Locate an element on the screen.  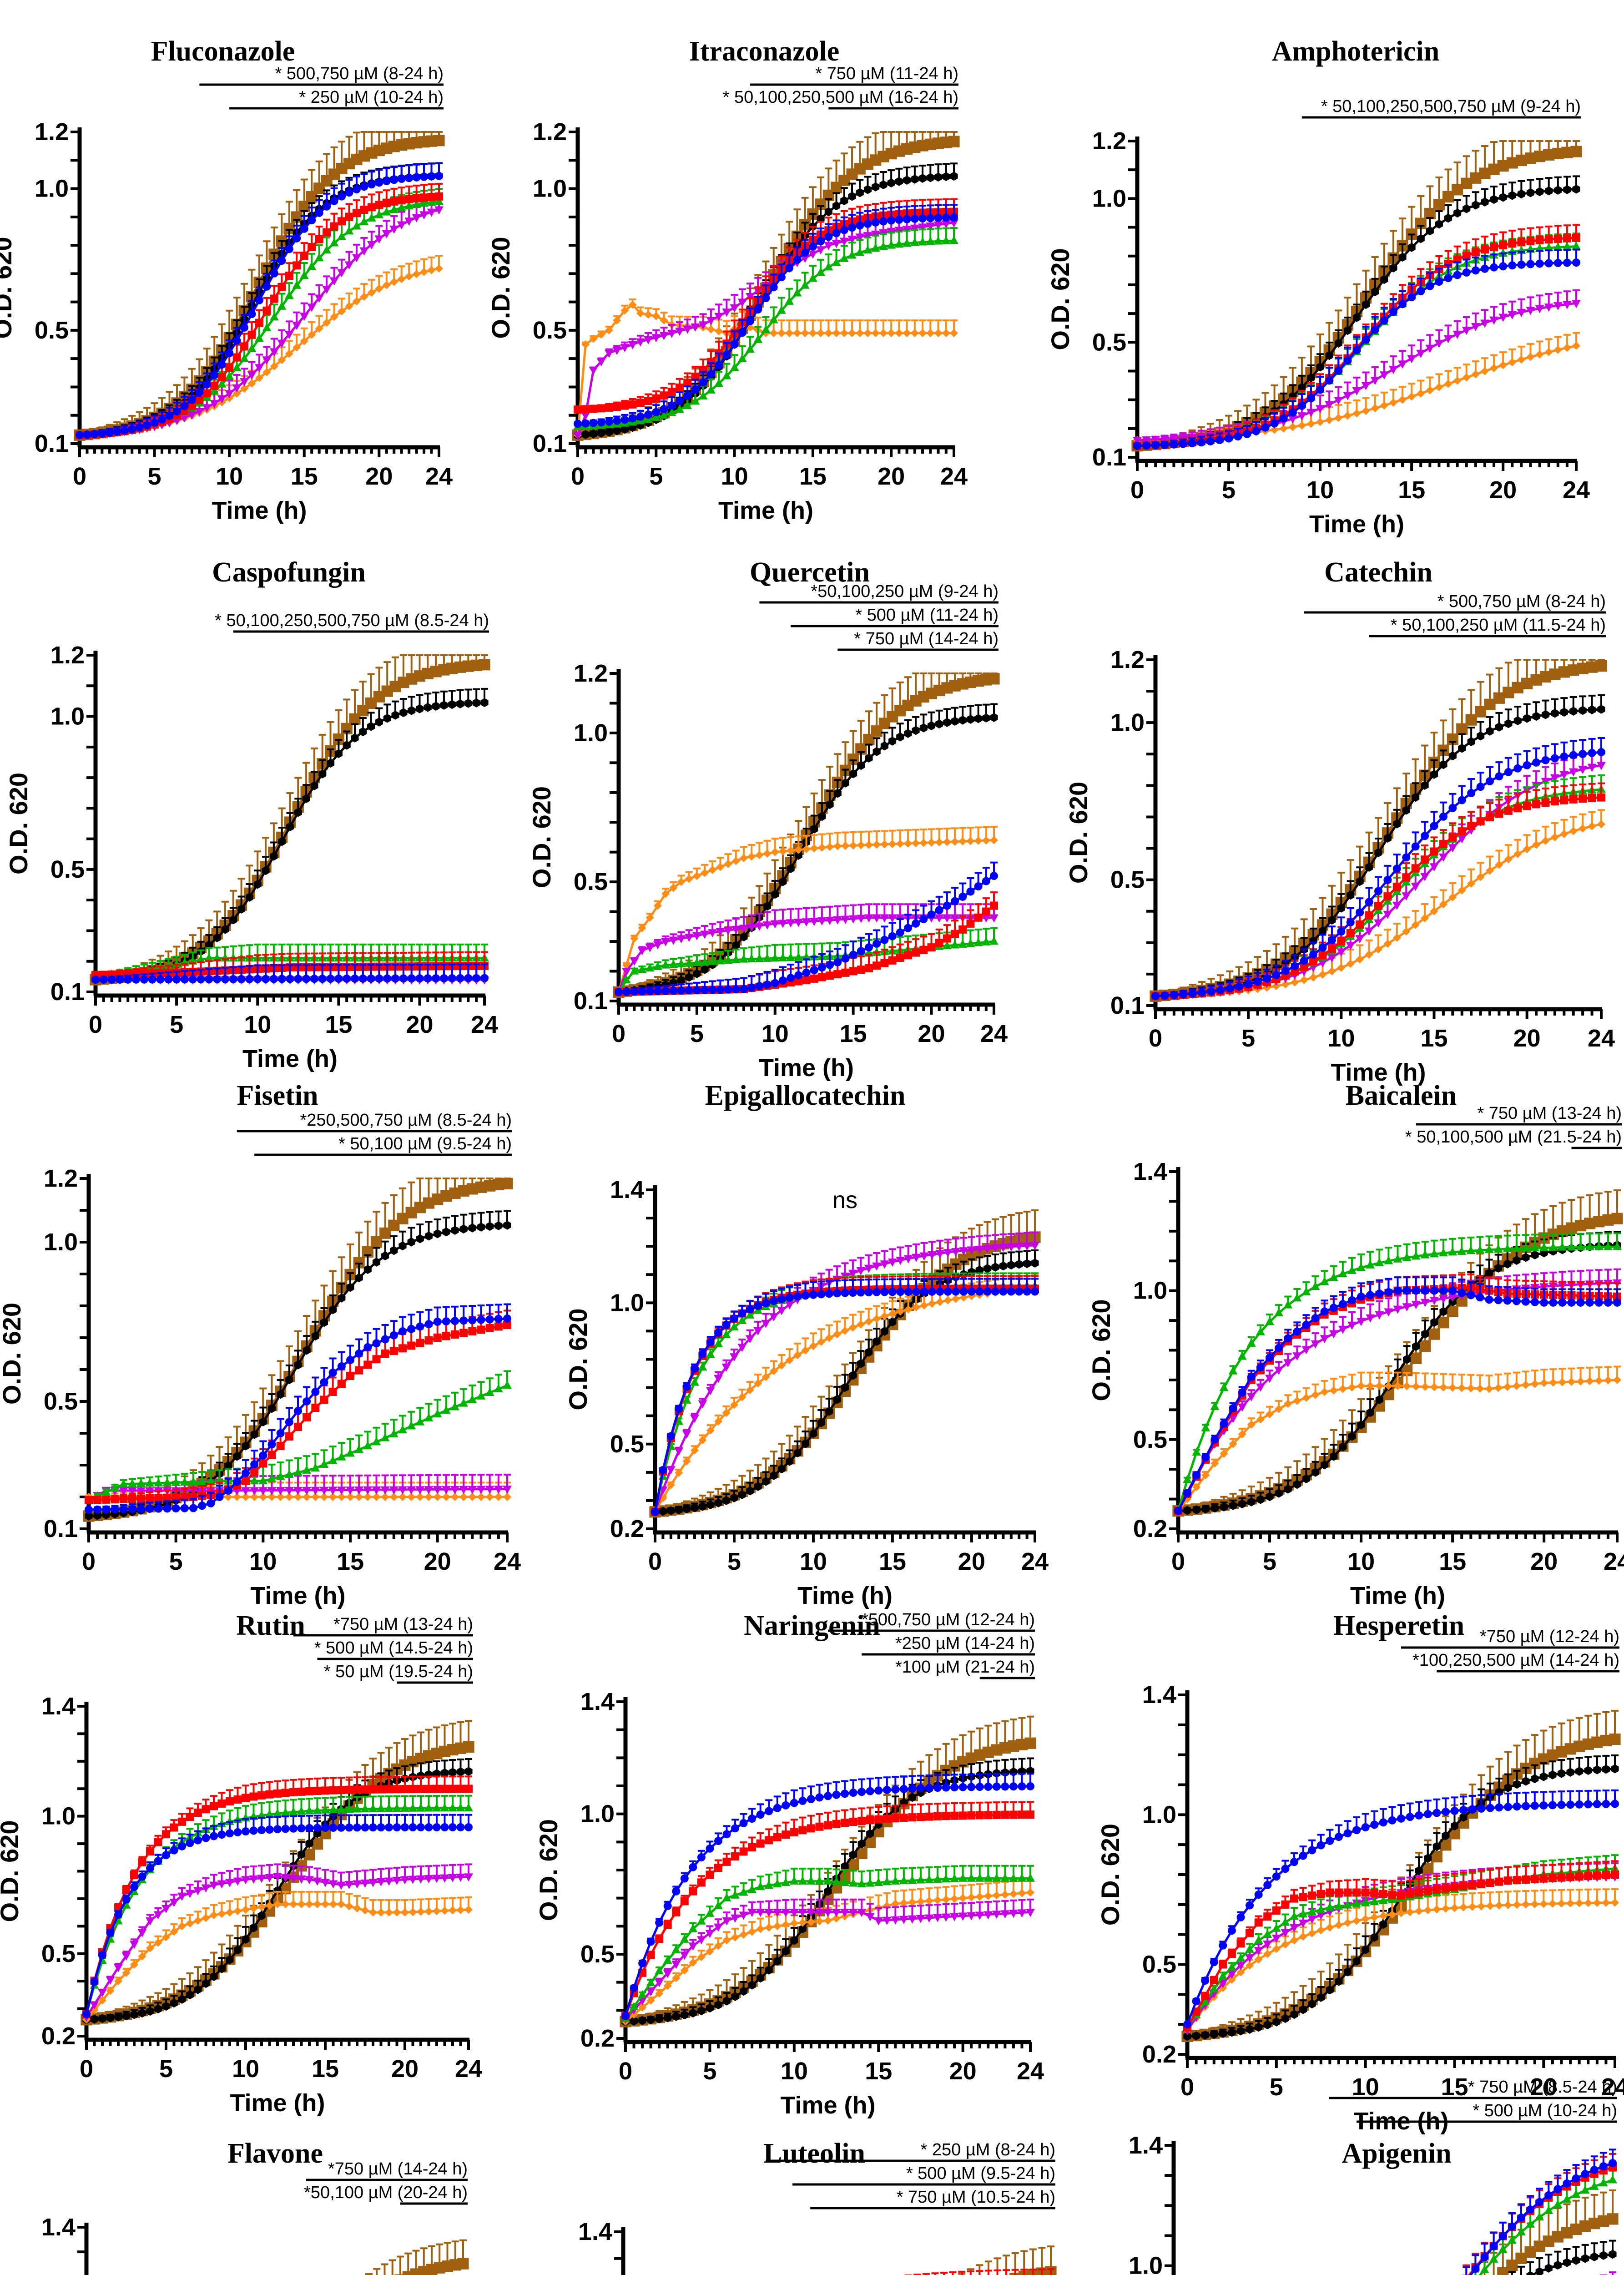
y-tick-label: 1.0 is located at coordinates (52, 189).